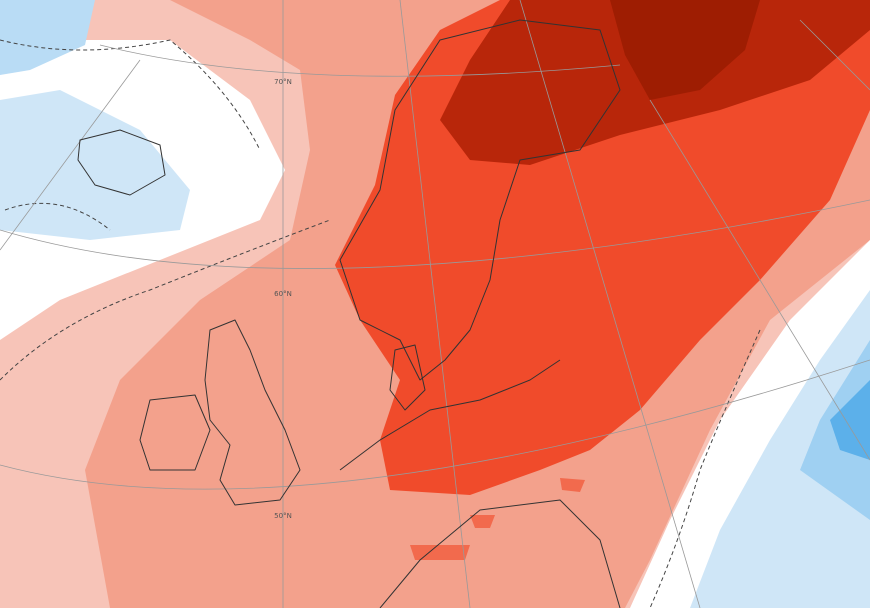 The image size is (870, 608). I want to click on extreme-warm-zone, so click(685, 50).